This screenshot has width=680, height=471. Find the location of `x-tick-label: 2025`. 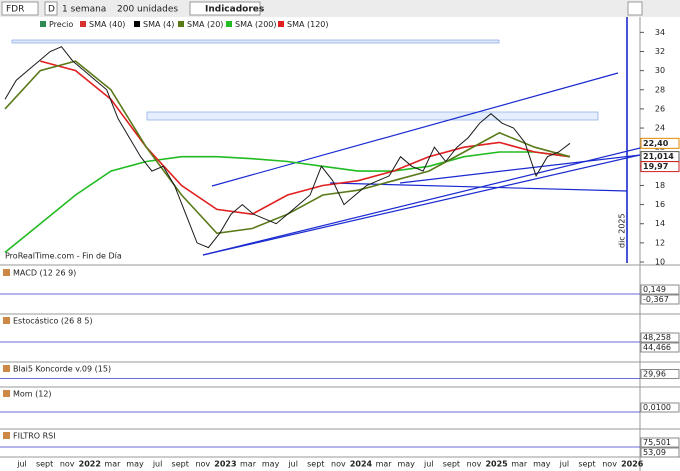

x-tick-label: 2025 is located at coordinates (496, 464).